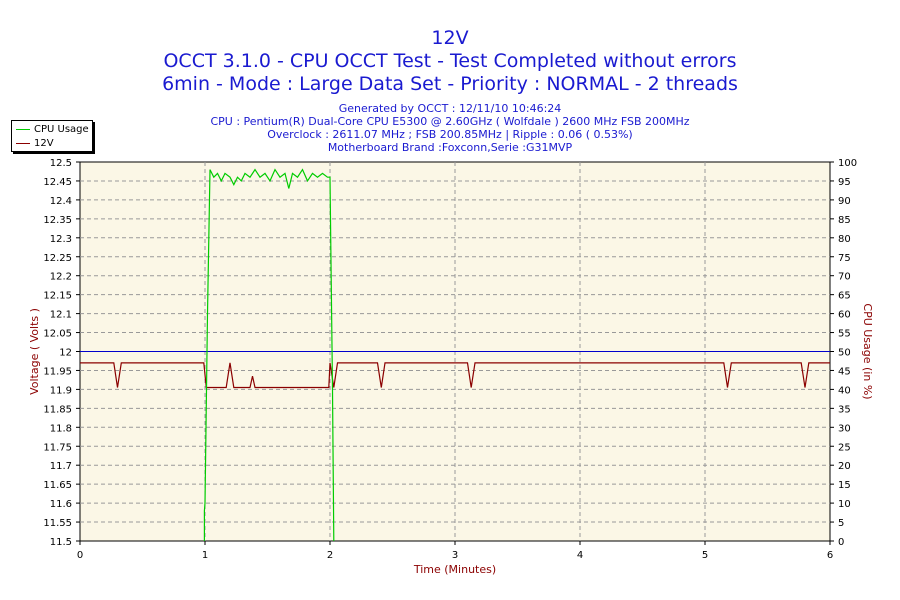 The width and height of the screenshot is (900, 600). What do you see at coordinates (80, 555) in the screenshot?
I see `x-tick-label: 0` at bounding box center [80, 555].